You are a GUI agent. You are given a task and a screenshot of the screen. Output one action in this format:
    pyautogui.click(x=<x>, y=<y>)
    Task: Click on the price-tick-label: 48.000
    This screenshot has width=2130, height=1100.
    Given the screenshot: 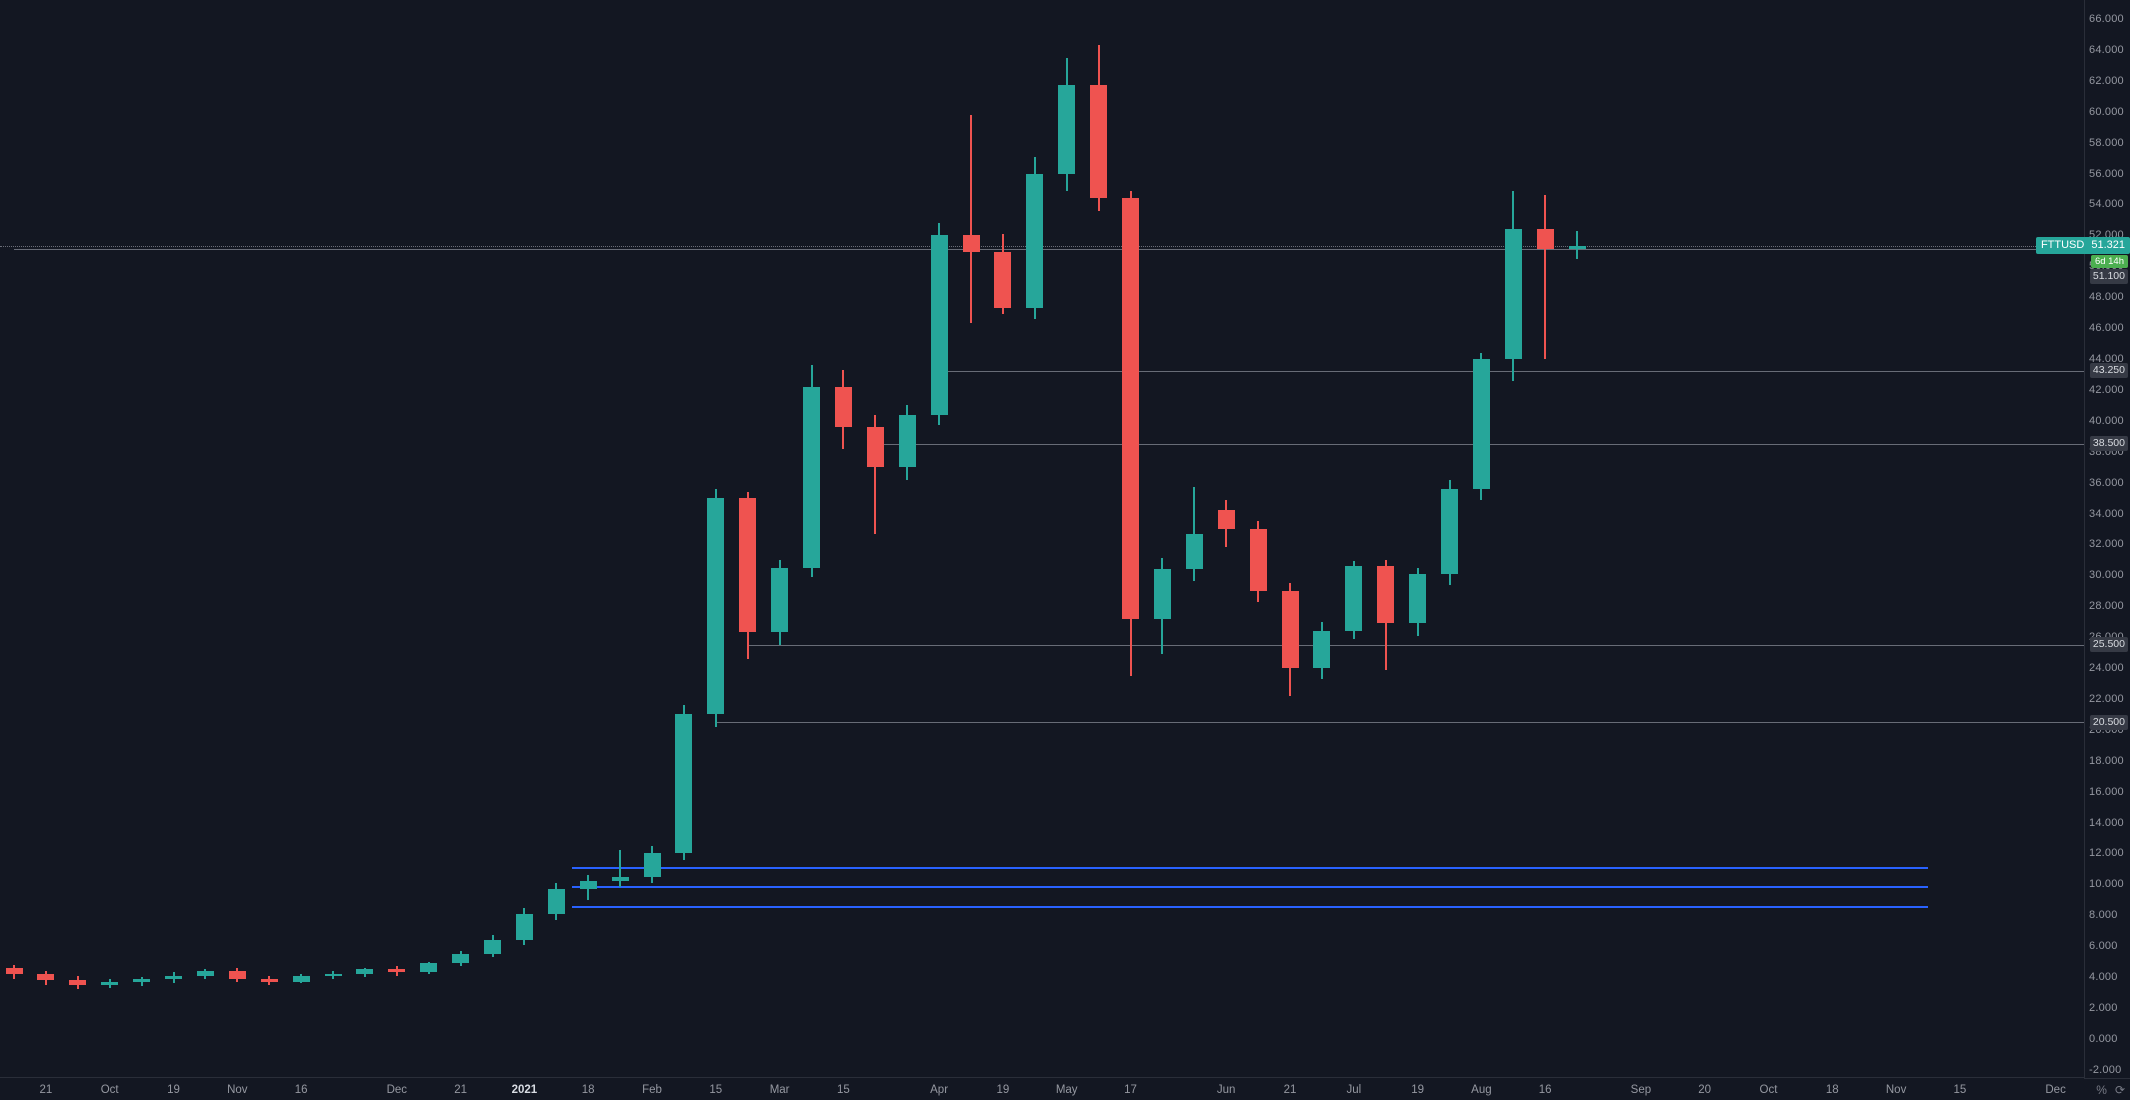 What is the action you would take?
    pyautogui.click(x=2106, y=297)
    